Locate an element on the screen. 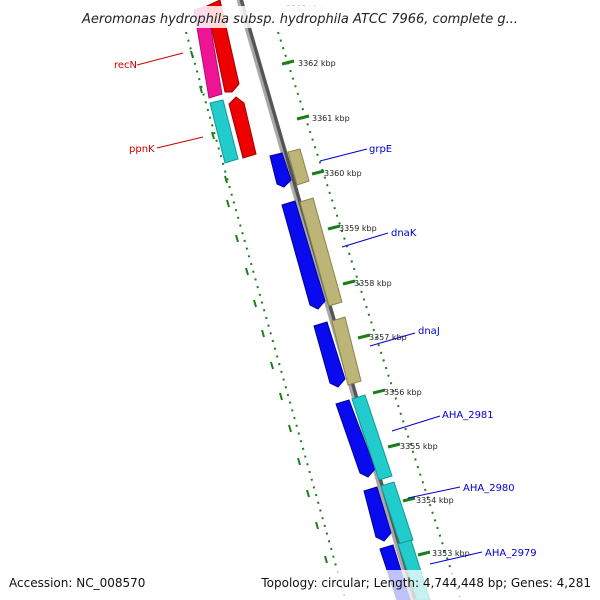 Image resolution: width=600 pixels, height=600 pixels. gene-label-dnaK: dnaK is located at coordinates (404, 233).